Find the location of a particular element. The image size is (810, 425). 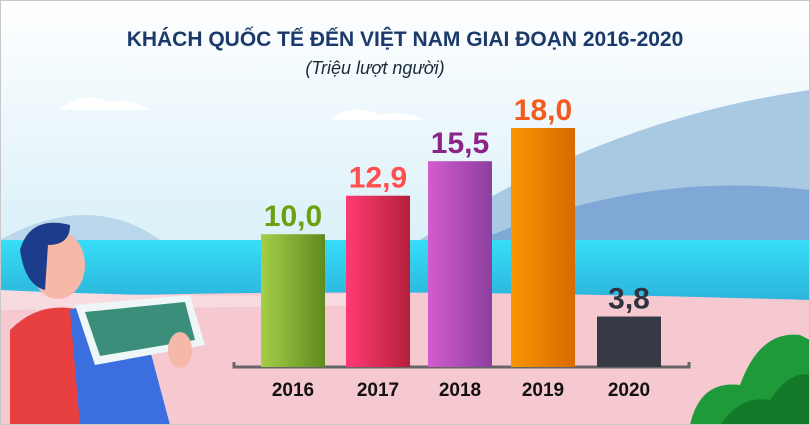

traveler-illustration is located at coordinates (107, 323).